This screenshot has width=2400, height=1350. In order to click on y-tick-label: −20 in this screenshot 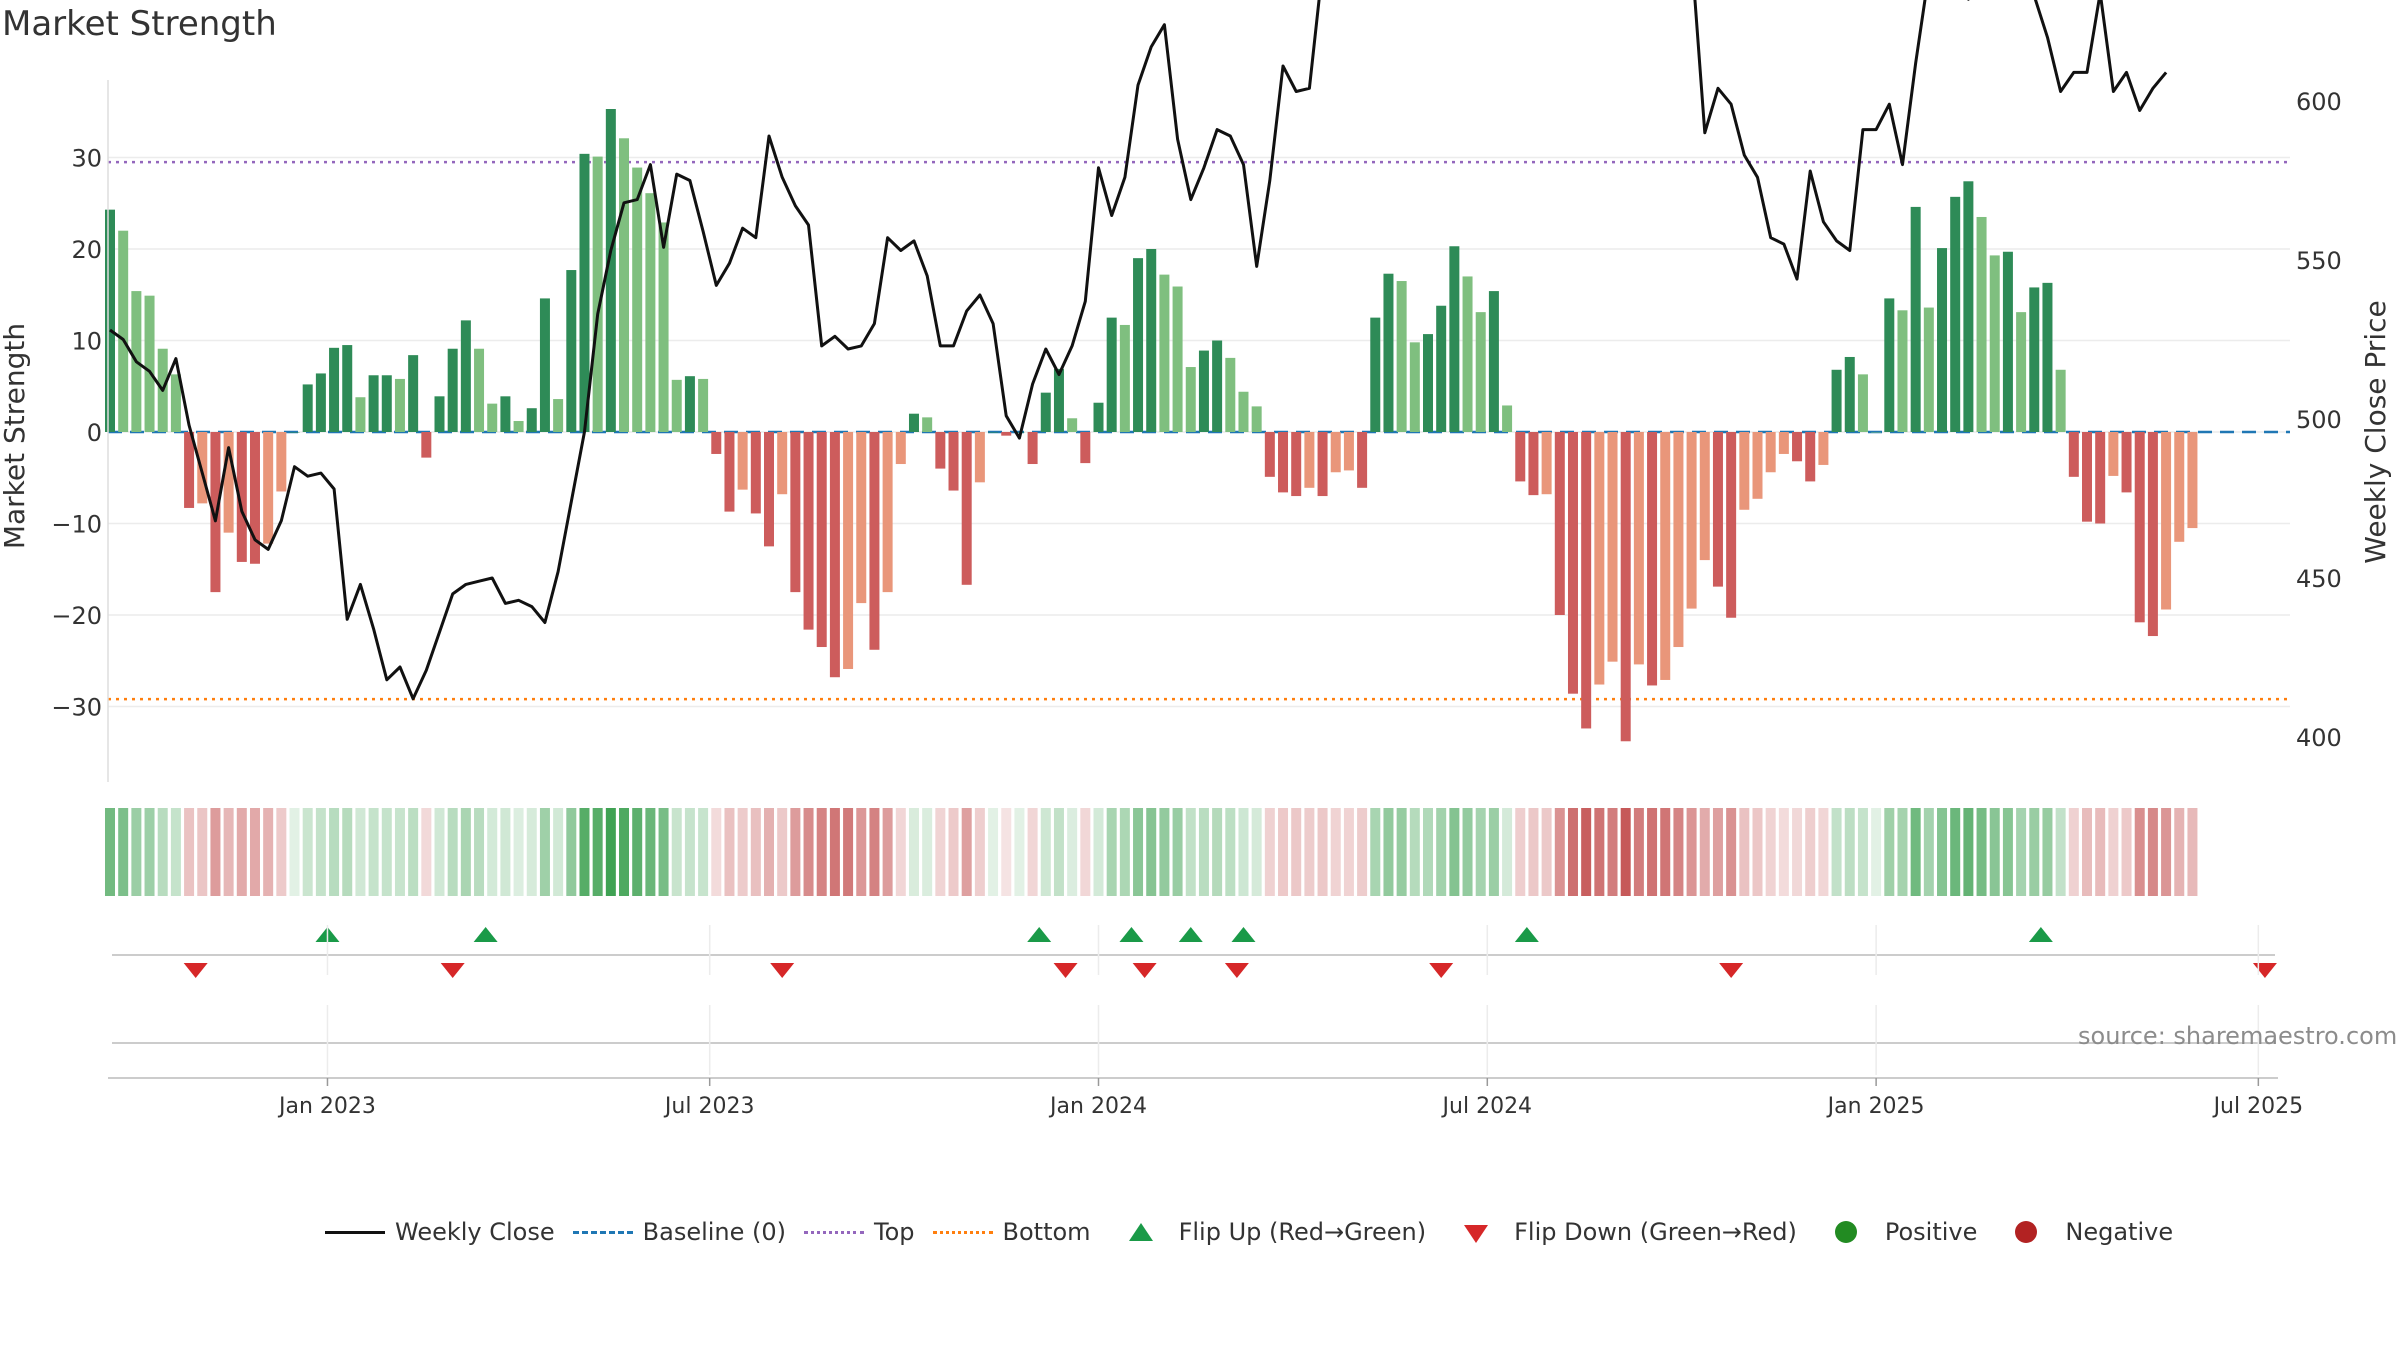, I will do `click(76, 616)`.